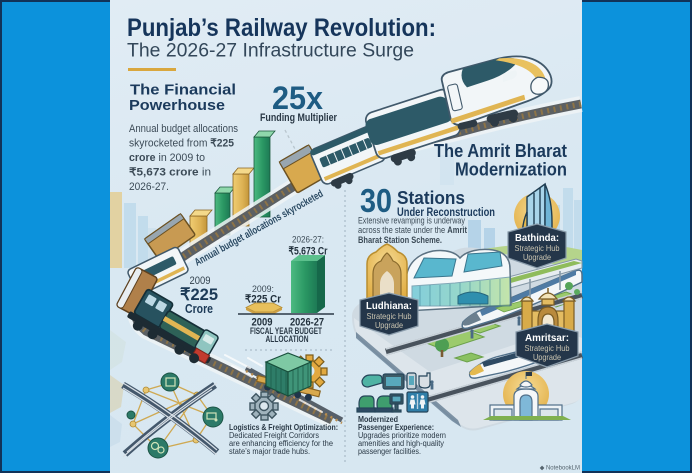 This screenshot has width=692, height=473. What do you see at coordinates (511, 170) in the screenshot?
I see `svg-text: Modernization` at bounding box center [511, 170].